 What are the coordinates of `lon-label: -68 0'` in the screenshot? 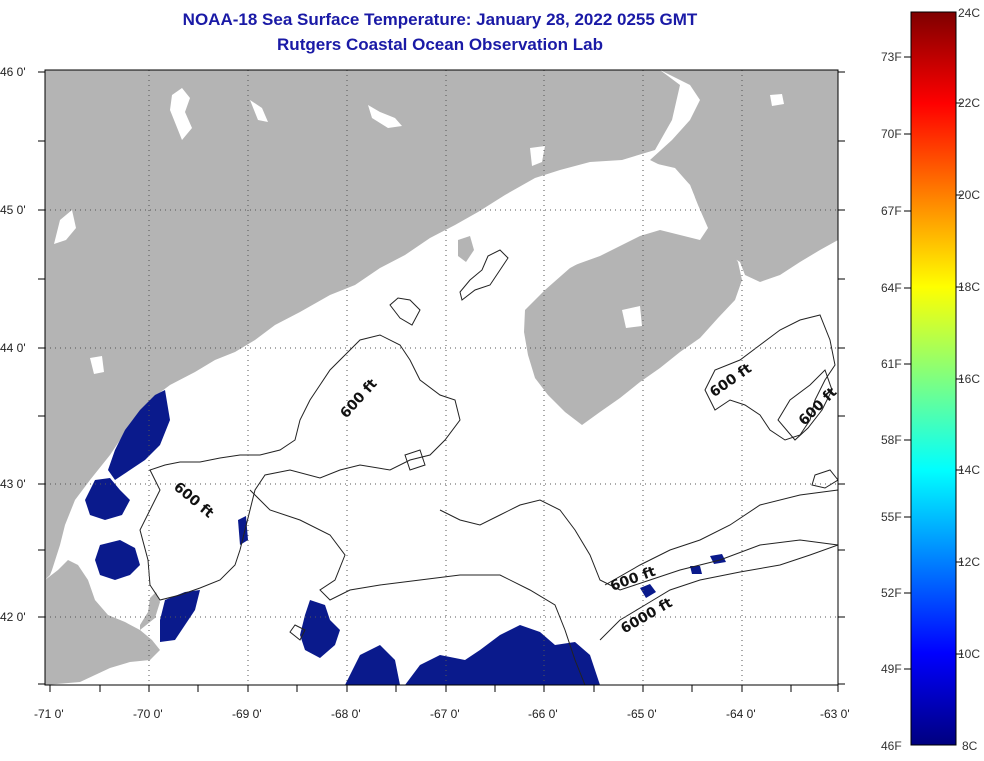 It's located at (346, 714).